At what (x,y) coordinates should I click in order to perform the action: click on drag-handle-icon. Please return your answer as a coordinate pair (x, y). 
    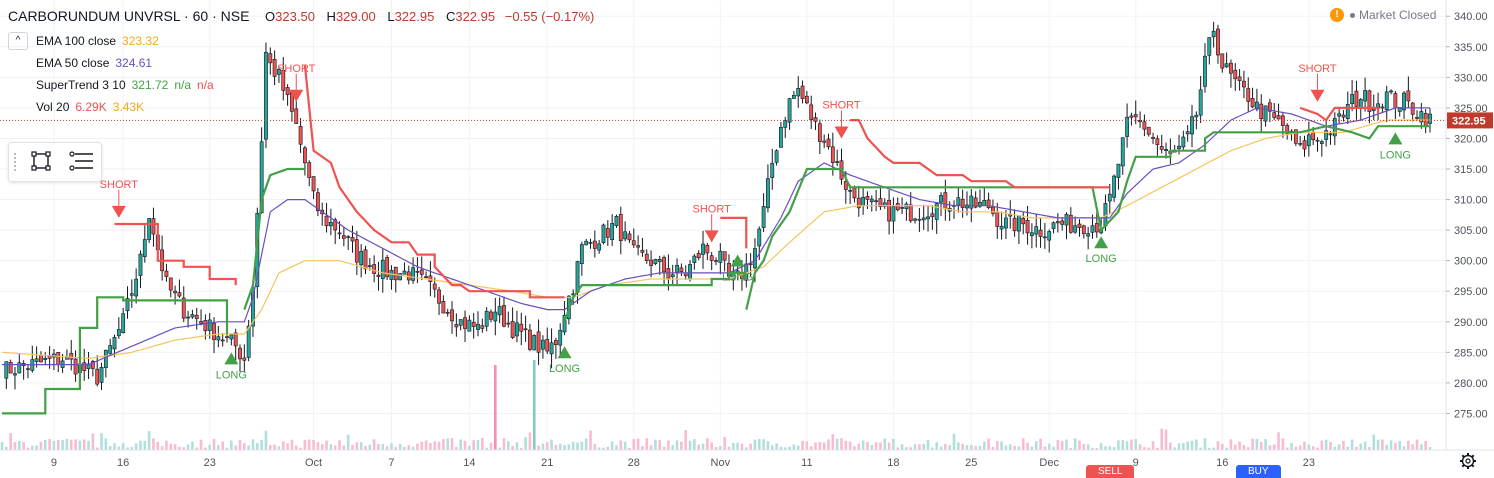
    Looking at the image, I should click on (15, 162).